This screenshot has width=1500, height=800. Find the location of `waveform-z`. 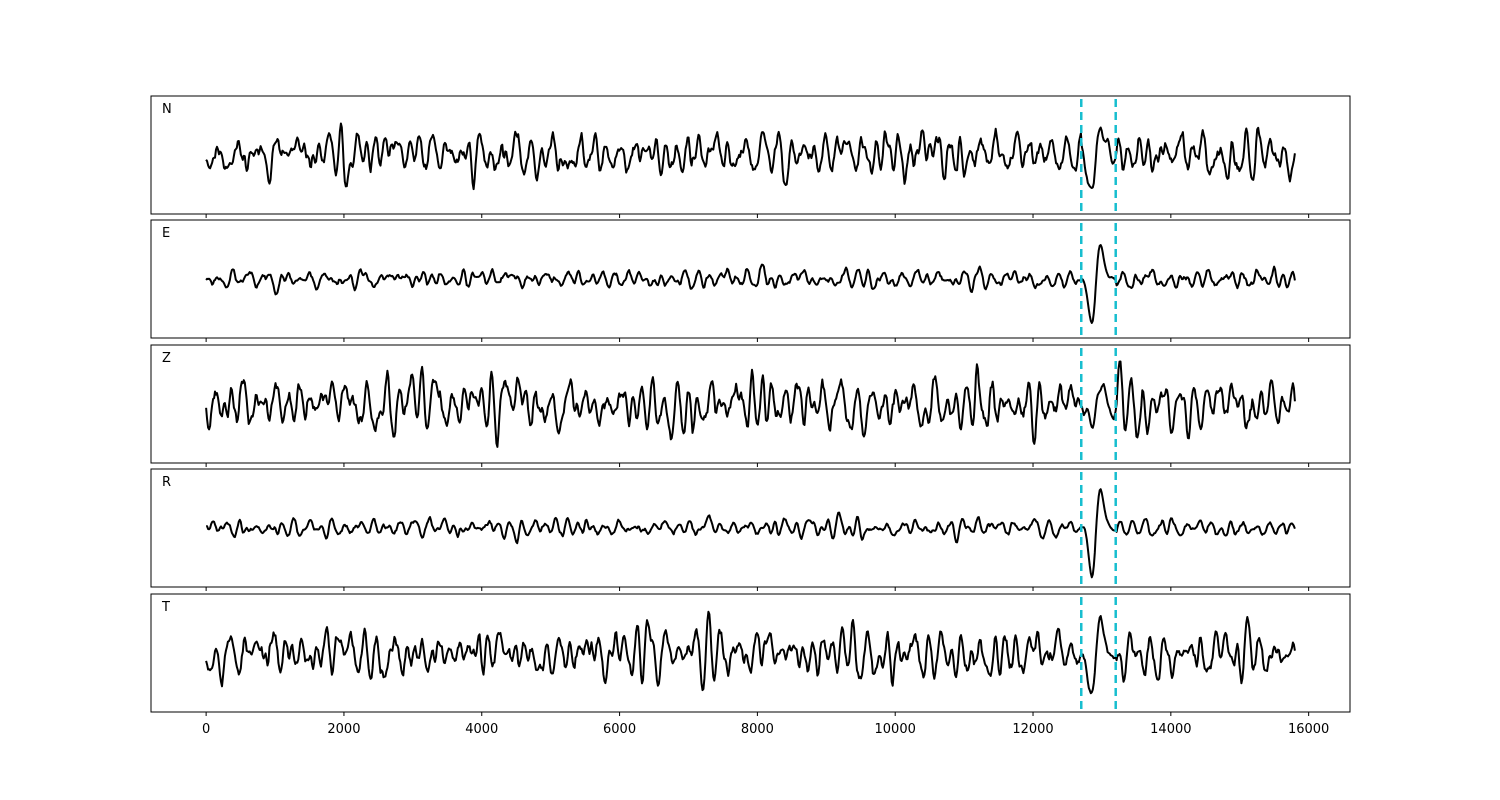

waveform-z is located at coordinates (750, 404).